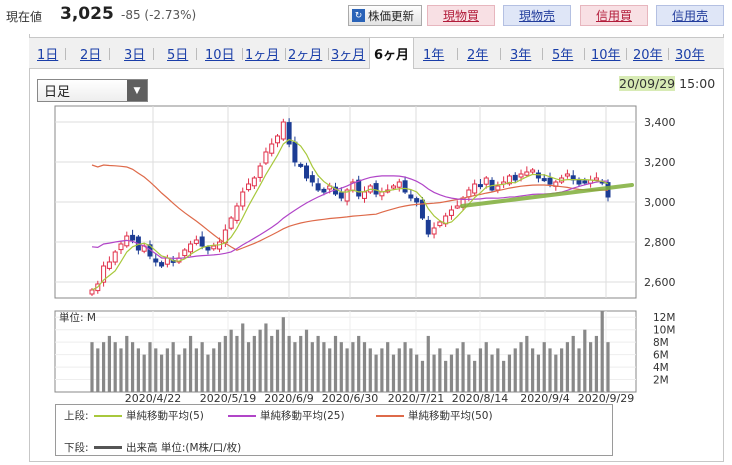 This screenshot has width=732, height=465. I want to click on legend-ma5-swatch, so click(108, 415).